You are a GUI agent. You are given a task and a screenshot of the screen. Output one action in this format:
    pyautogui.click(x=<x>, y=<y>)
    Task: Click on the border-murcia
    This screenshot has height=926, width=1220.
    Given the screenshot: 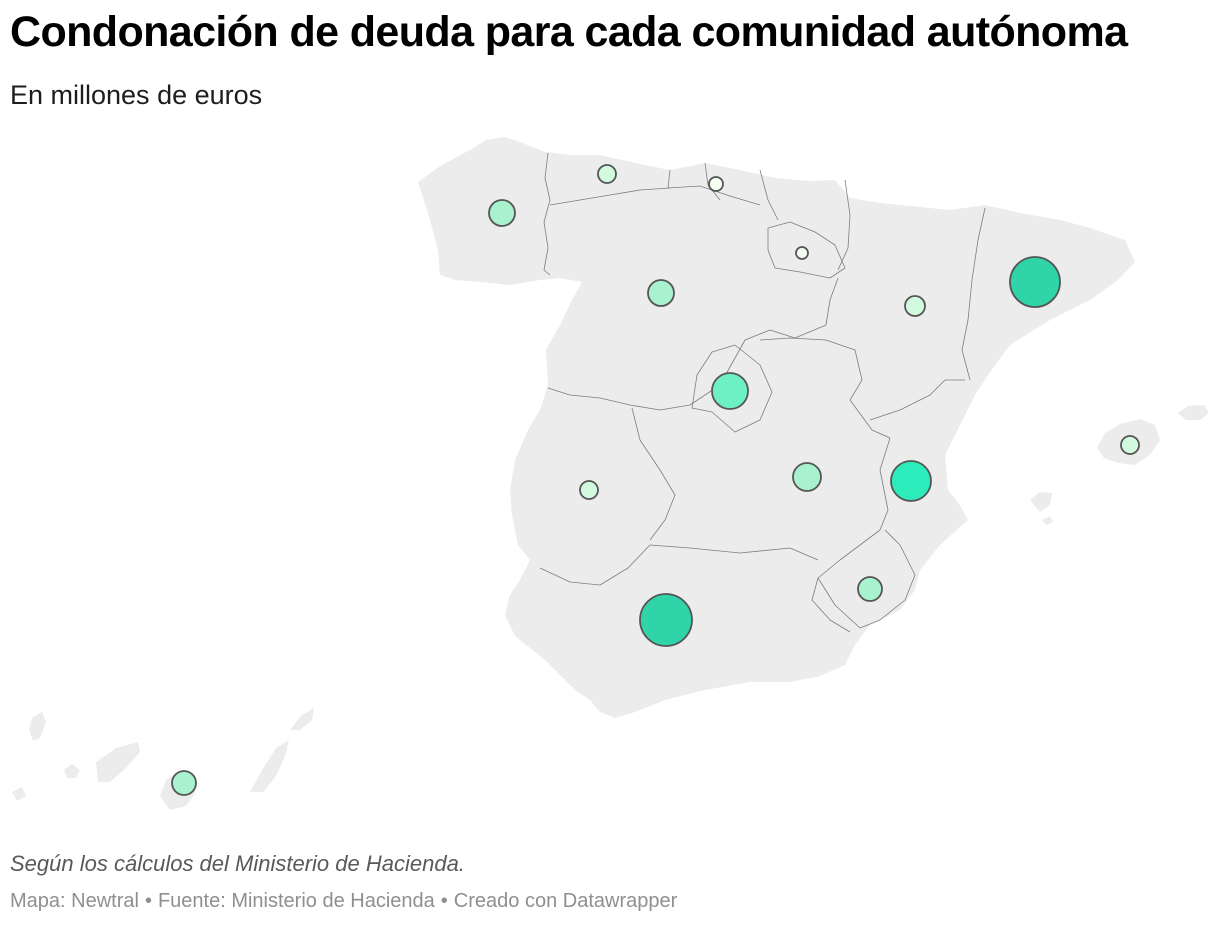 What is the action you would take?
    pyautogui.click(x=866, y=579)
    